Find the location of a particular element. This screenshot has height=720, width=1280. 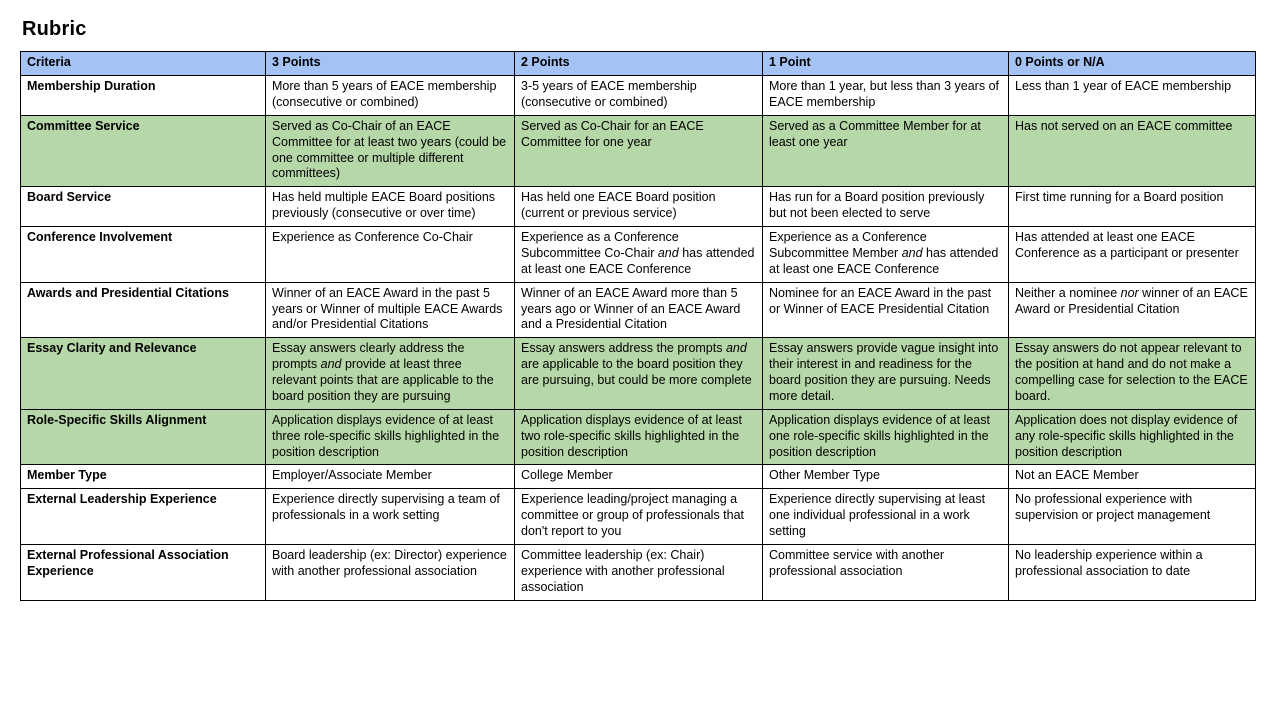

score-cell: Experience as Conference Co-Chair is located at coordinates (390, 254).